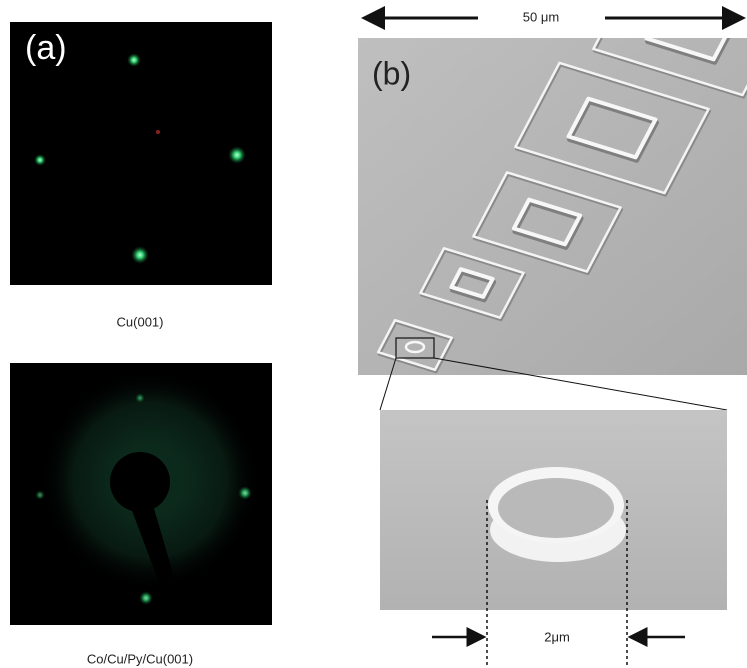  I want to click on caption: Co/Cu/Py/Cu(001), so click(140, 658).